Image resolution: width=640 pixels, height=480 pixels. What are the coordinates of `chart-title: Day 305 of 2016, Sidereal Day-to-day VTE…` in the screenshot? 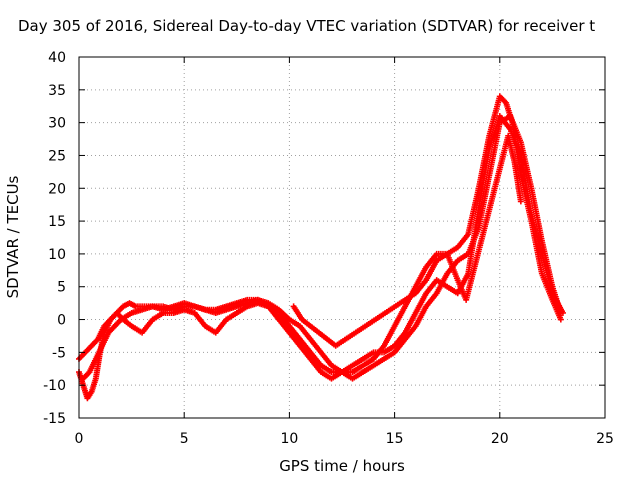 It's located at (306, 26).